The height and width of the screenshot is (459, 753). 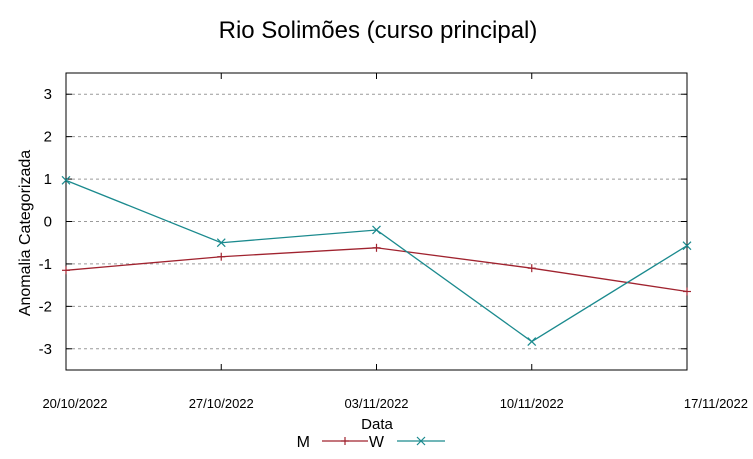 I want to click on y-tick-label: 3, so click(x=48, y=94).